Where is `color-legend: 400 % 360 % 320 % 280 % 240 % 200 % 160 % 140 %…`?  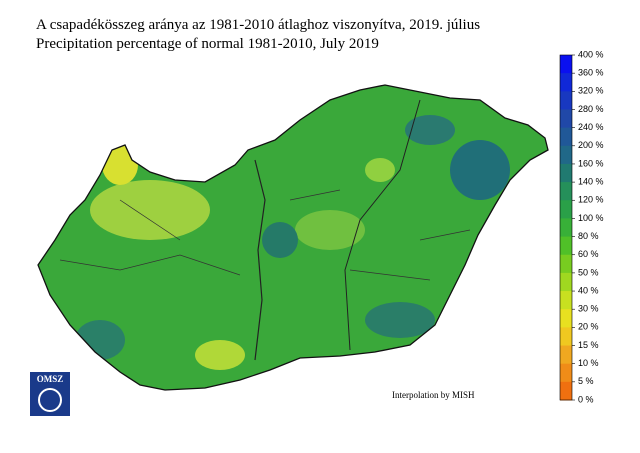 color-legend: 400 % 360 % 320 % 280 % 240 % 200 % 160 % 140 %… is located at coordinates (581, 226).